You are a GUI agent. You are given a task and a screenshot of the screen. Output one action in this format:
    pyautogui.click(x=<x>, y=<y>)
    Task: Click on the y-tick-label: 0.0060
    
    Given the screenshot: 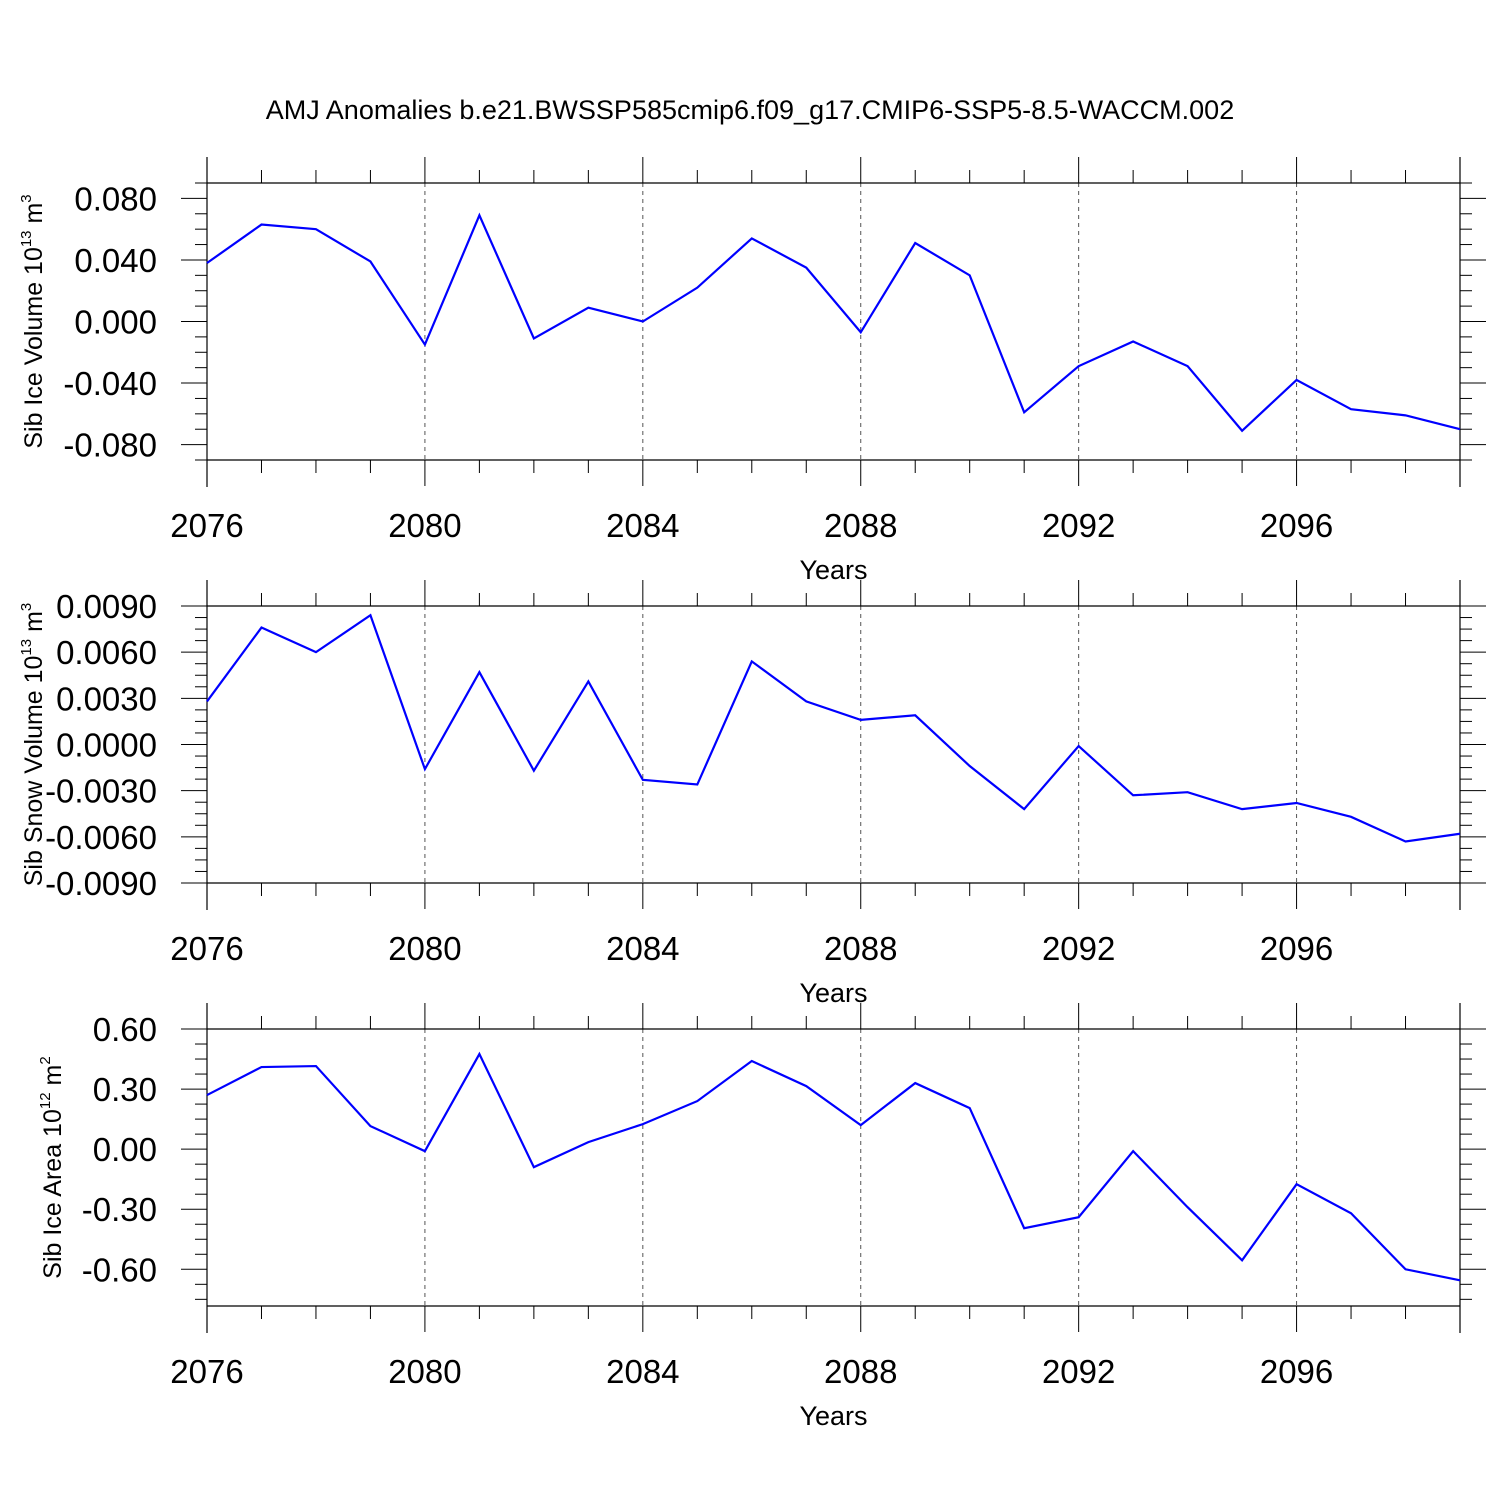 What is the action you would take?
    pyautogui.click(x=106, y=652)
    